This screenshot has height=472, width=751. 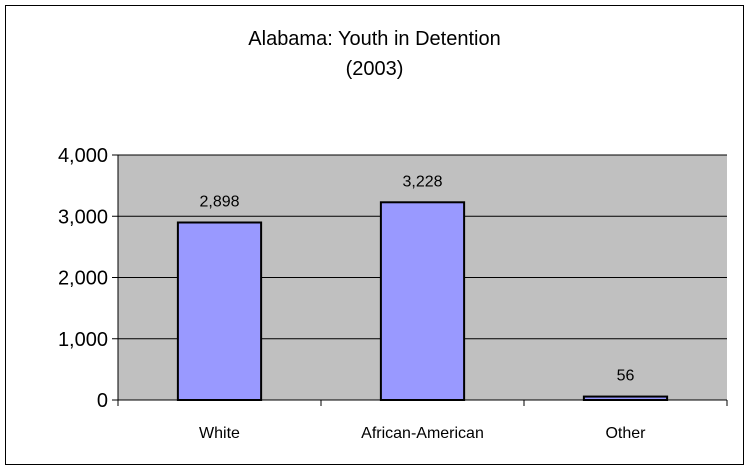 I want to click on x-tick-labels: White African-American Other, so click(x=422, y=433).